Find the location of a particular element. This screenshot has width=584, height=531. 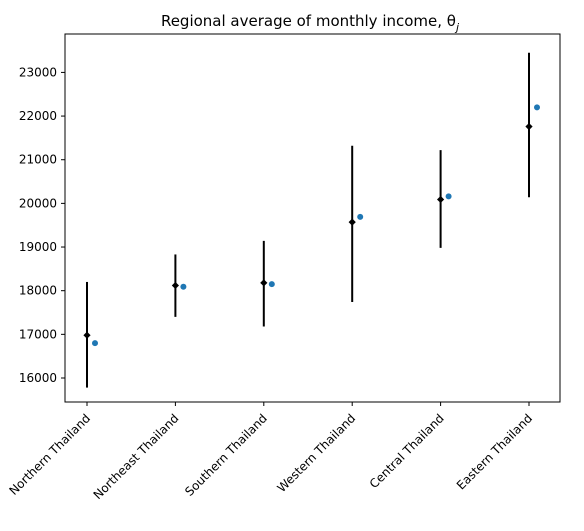

chart-title: Regional average of monthly income, θj is located at coordinates (310, 23).